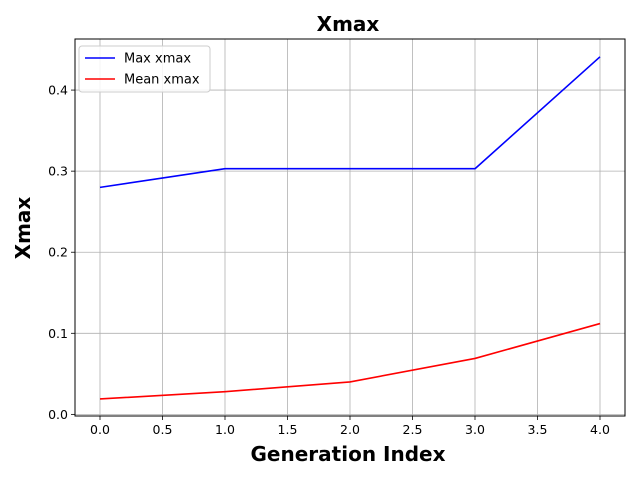 The height and width of the screenshot is (480, 640). Describe the element at coordinates (144, 69) in the screenshot. I see `legend: Max xmax Mean xmax` at that location.